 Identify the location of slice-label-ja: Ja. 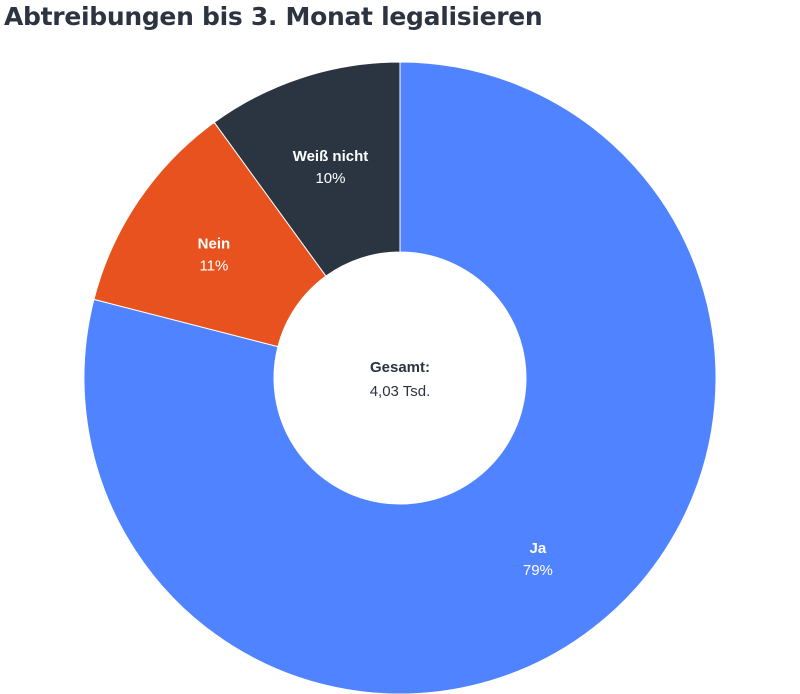
(538, 548).